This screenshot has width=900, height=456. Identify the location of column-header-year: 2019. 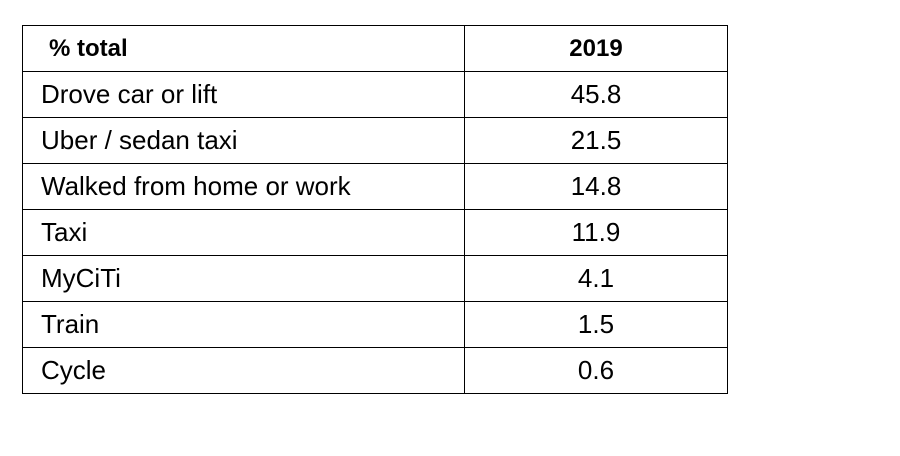
(596, 48).